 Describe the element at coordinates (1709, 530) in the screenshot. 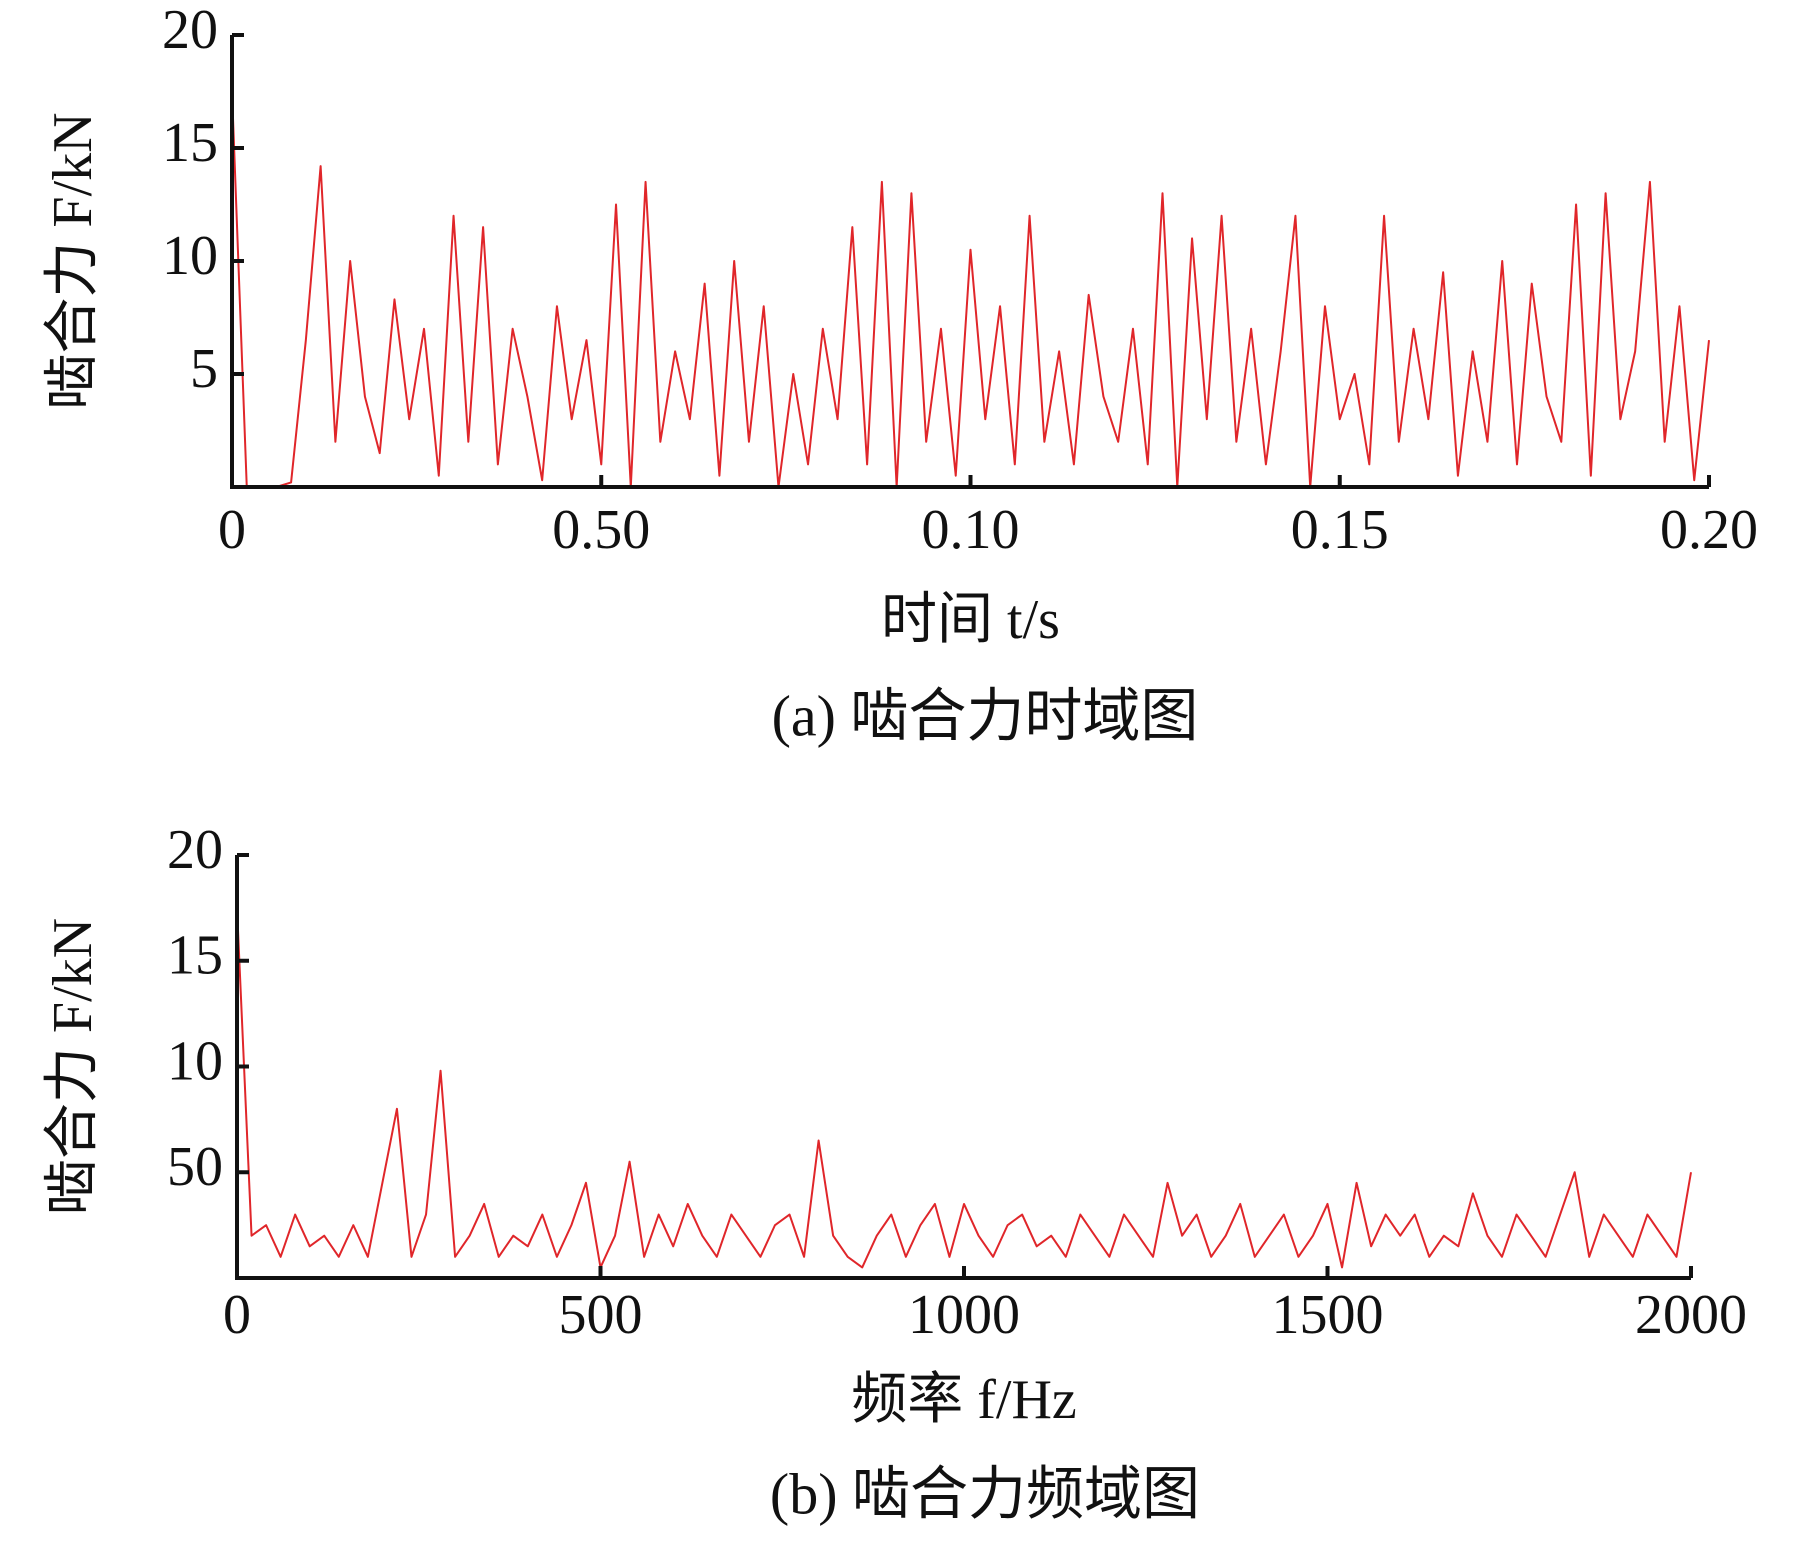

I see `x-tick-label: 0.20` at that location.